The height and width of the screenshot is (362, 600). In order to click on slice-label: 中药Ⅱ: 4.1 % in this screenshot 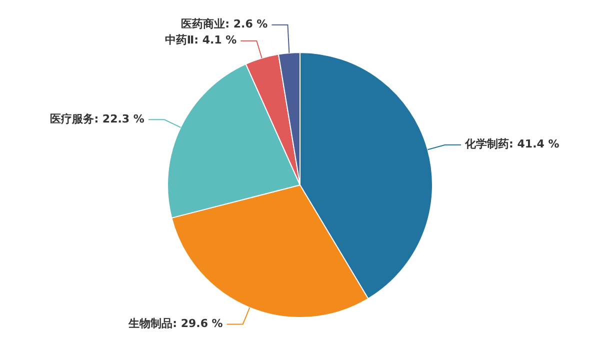, I will do `click(200, 40)`.